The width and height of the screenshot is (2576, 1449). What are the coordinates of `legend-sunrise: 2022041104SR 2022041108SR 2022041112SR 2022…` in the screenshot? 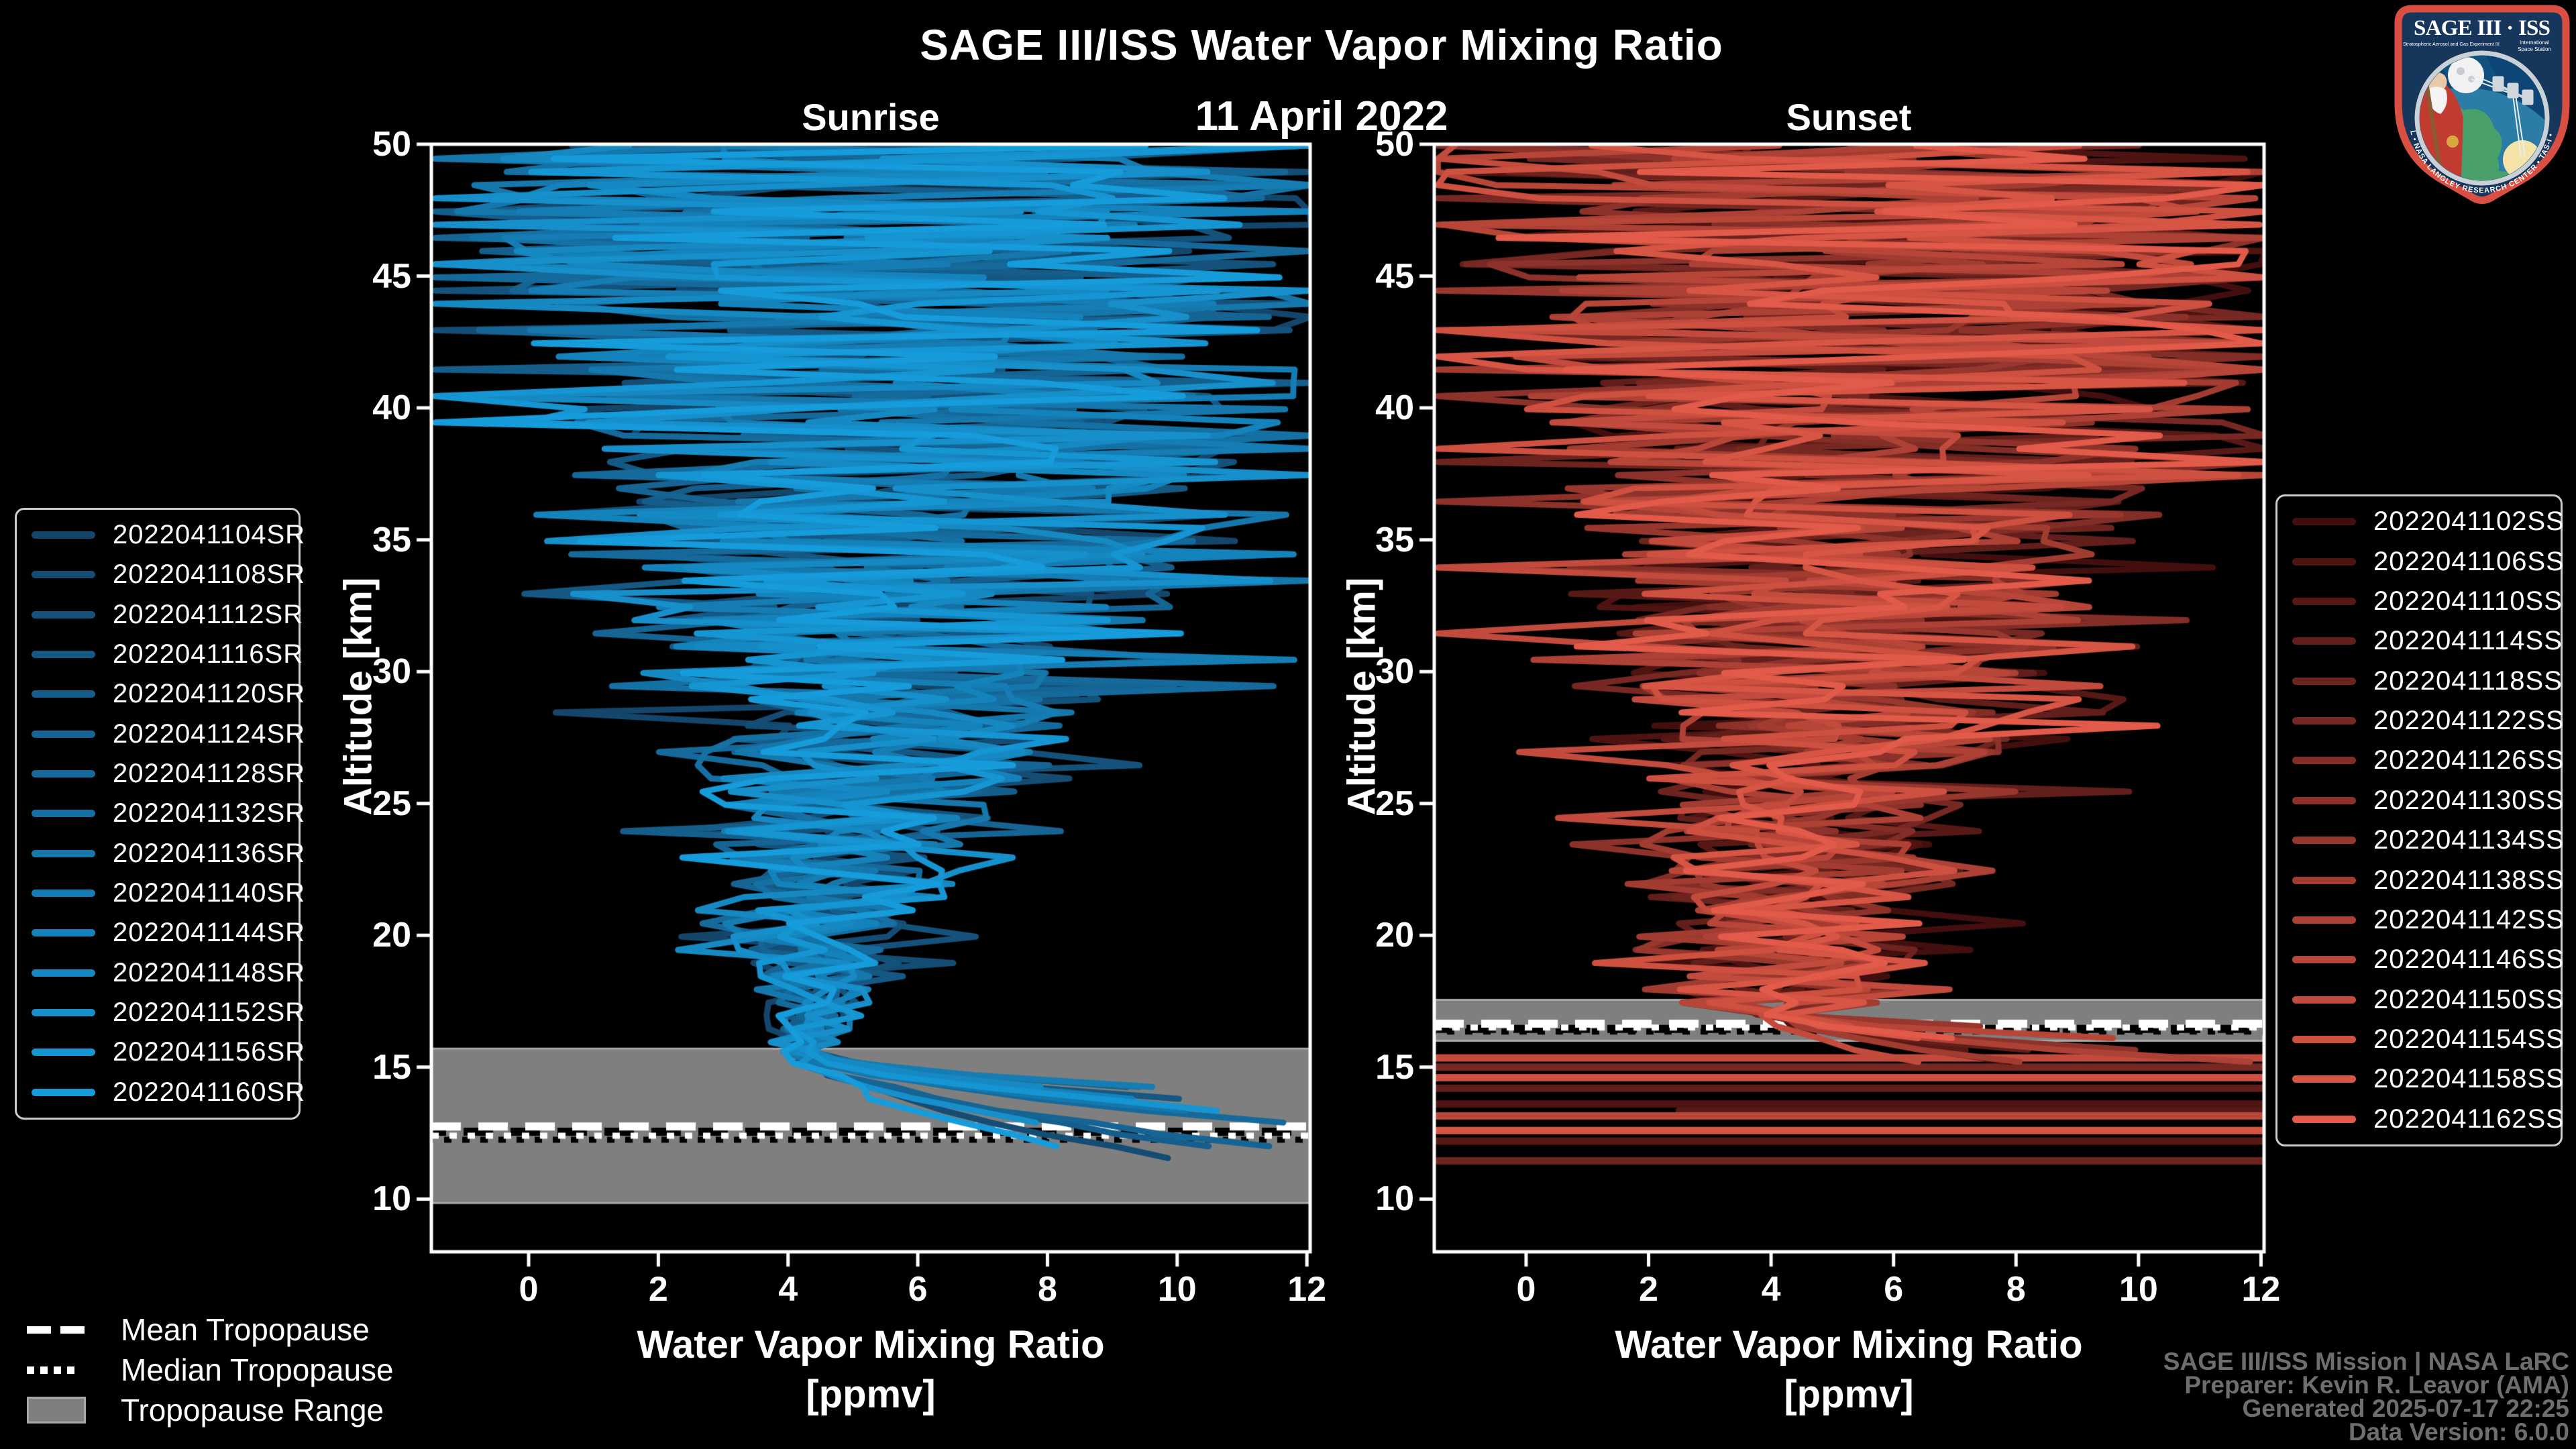 It's located at (160, 814).